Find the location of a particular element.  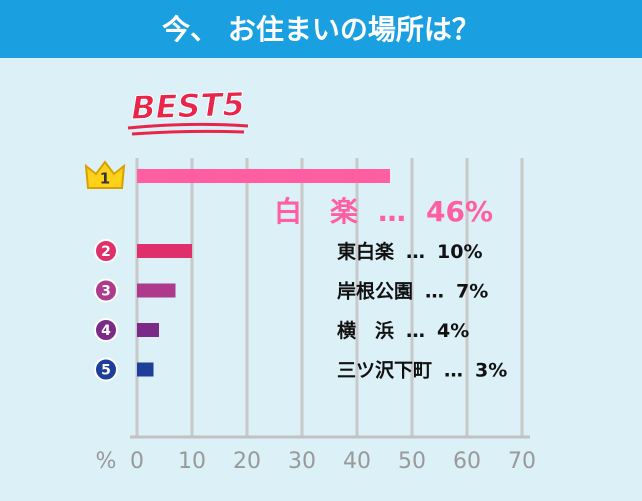

category-name: 東白楽 is located at coordinates (366, 251).